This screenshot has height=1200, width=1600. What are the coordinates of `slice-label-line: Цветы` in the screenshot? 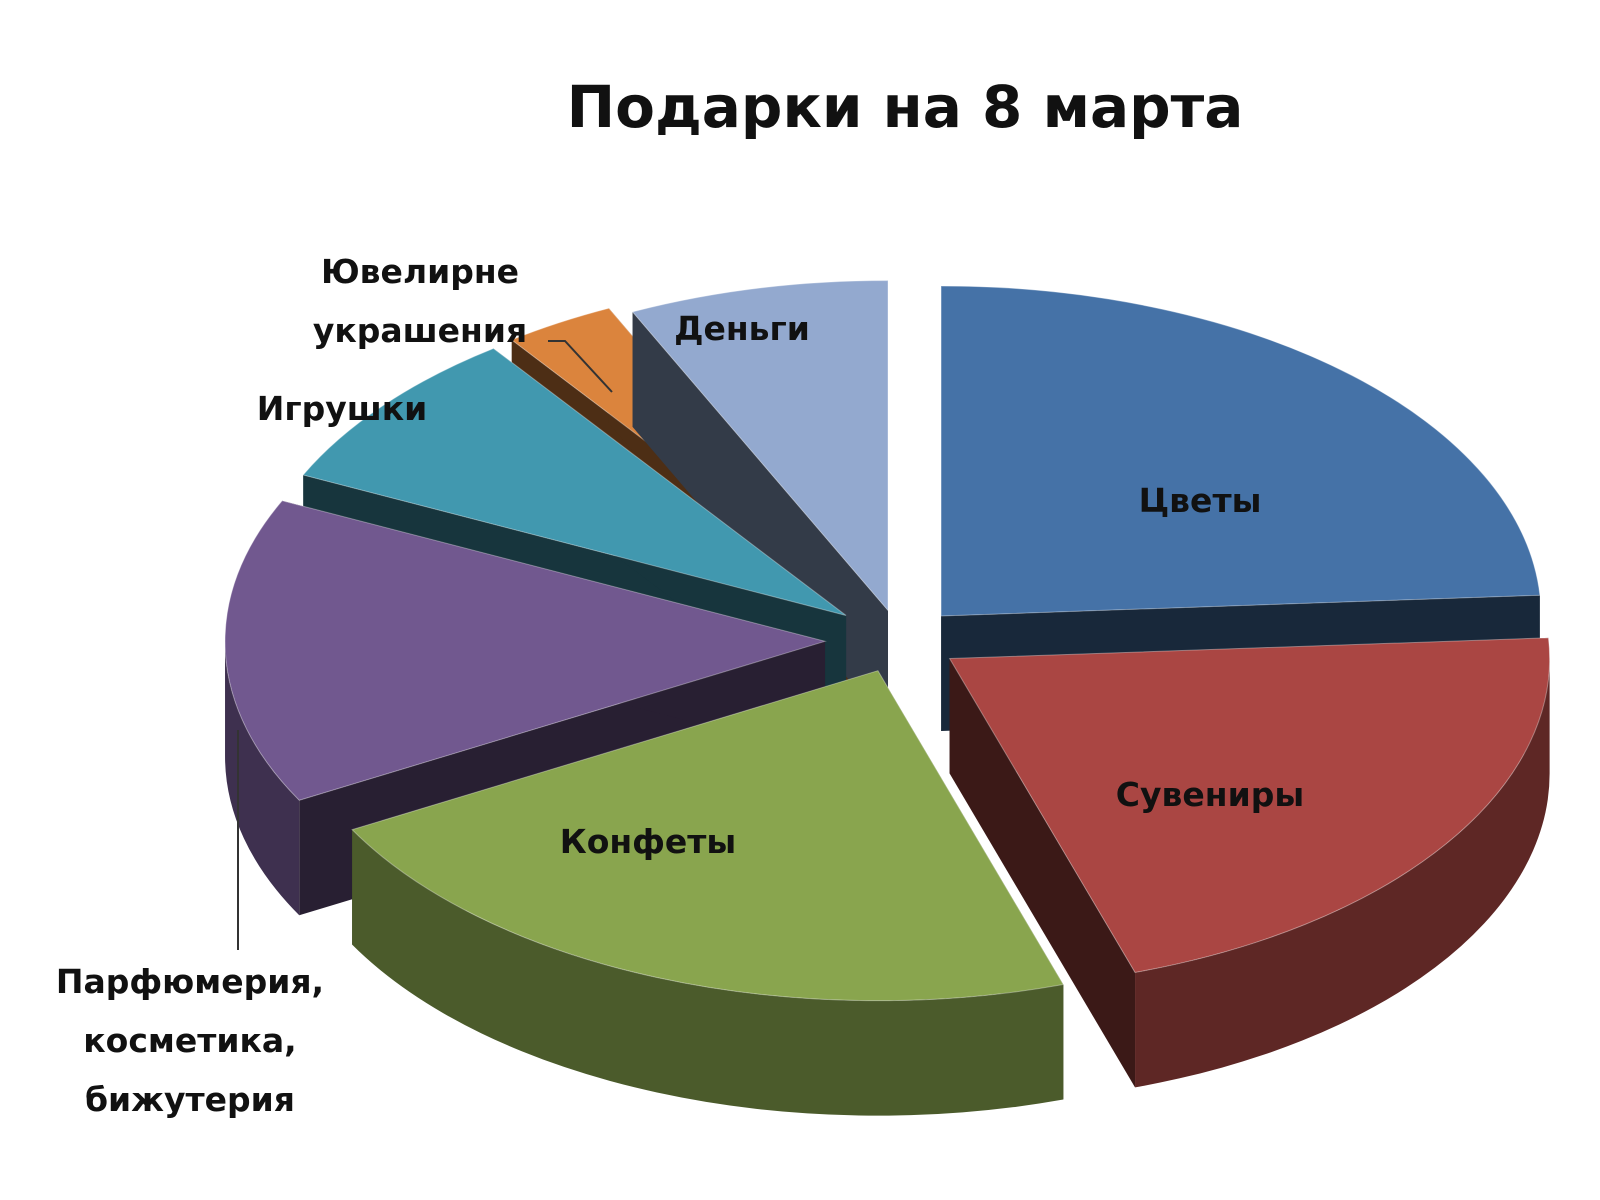 It's located at (1200, 500).